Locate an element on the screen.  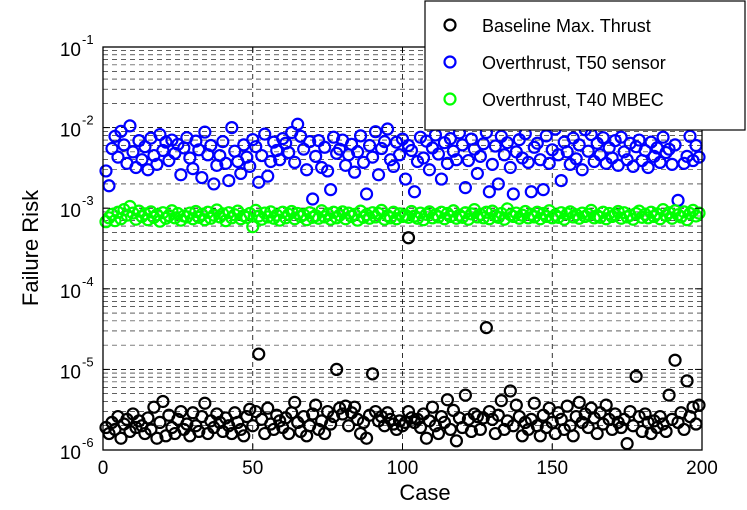
y-tick-labels: 10-610-510-410-310-210-1 is located at coordinates (77, 248).